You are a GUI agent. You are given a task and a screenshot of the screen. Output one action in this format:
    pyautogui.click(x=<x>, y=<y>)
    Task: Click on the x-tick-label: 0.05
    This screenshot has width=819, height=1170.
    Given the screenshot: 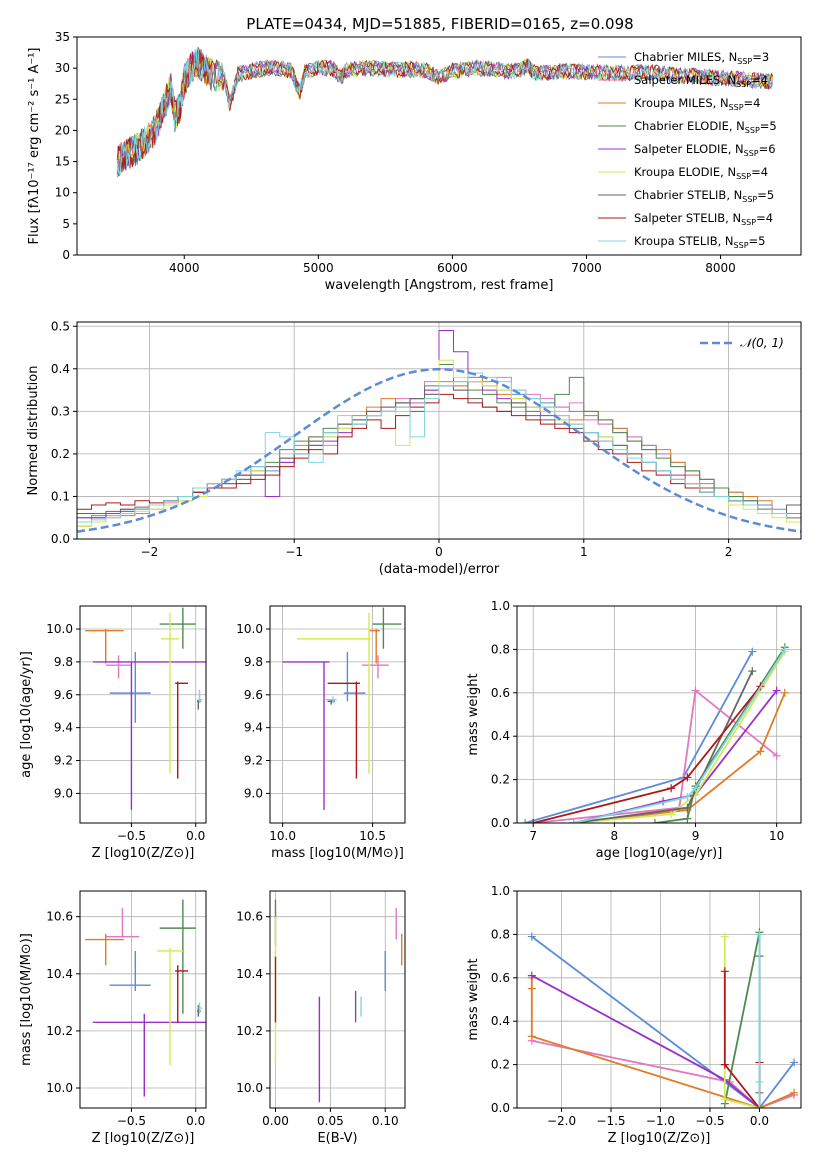 What is the action you would take?
    pyautogui.click(x=330, y=1121)
    